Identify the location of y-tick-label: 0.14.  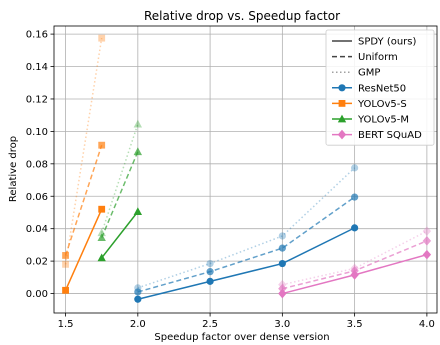
(37, 67).